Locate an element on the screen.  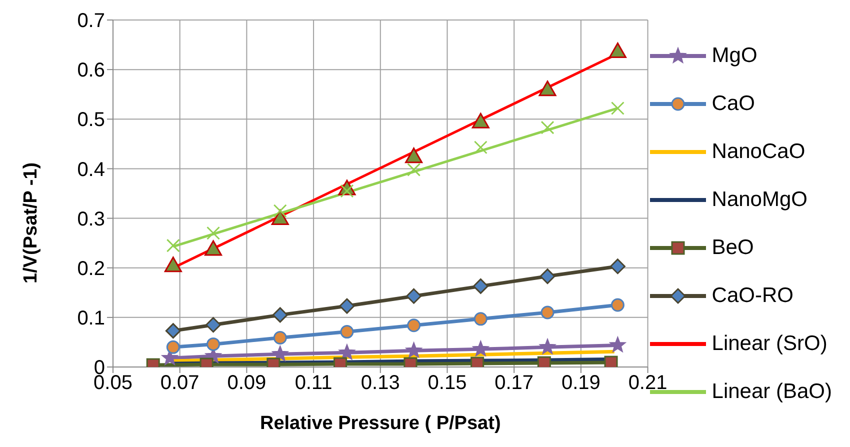
legend-label: BeO is located at coordinates (733, 248).